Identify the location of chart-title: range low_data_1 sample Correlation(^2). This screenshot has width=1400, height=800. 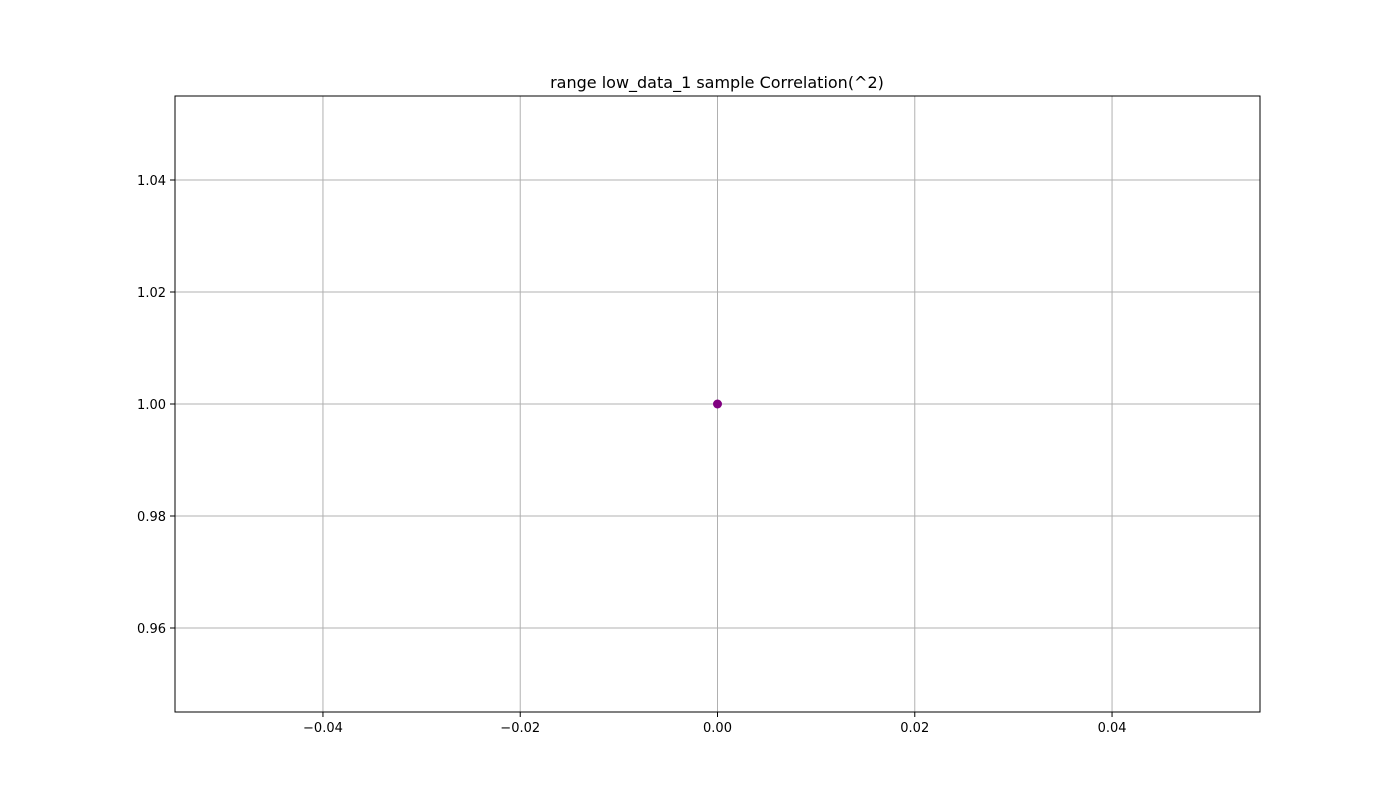
(717, 83).